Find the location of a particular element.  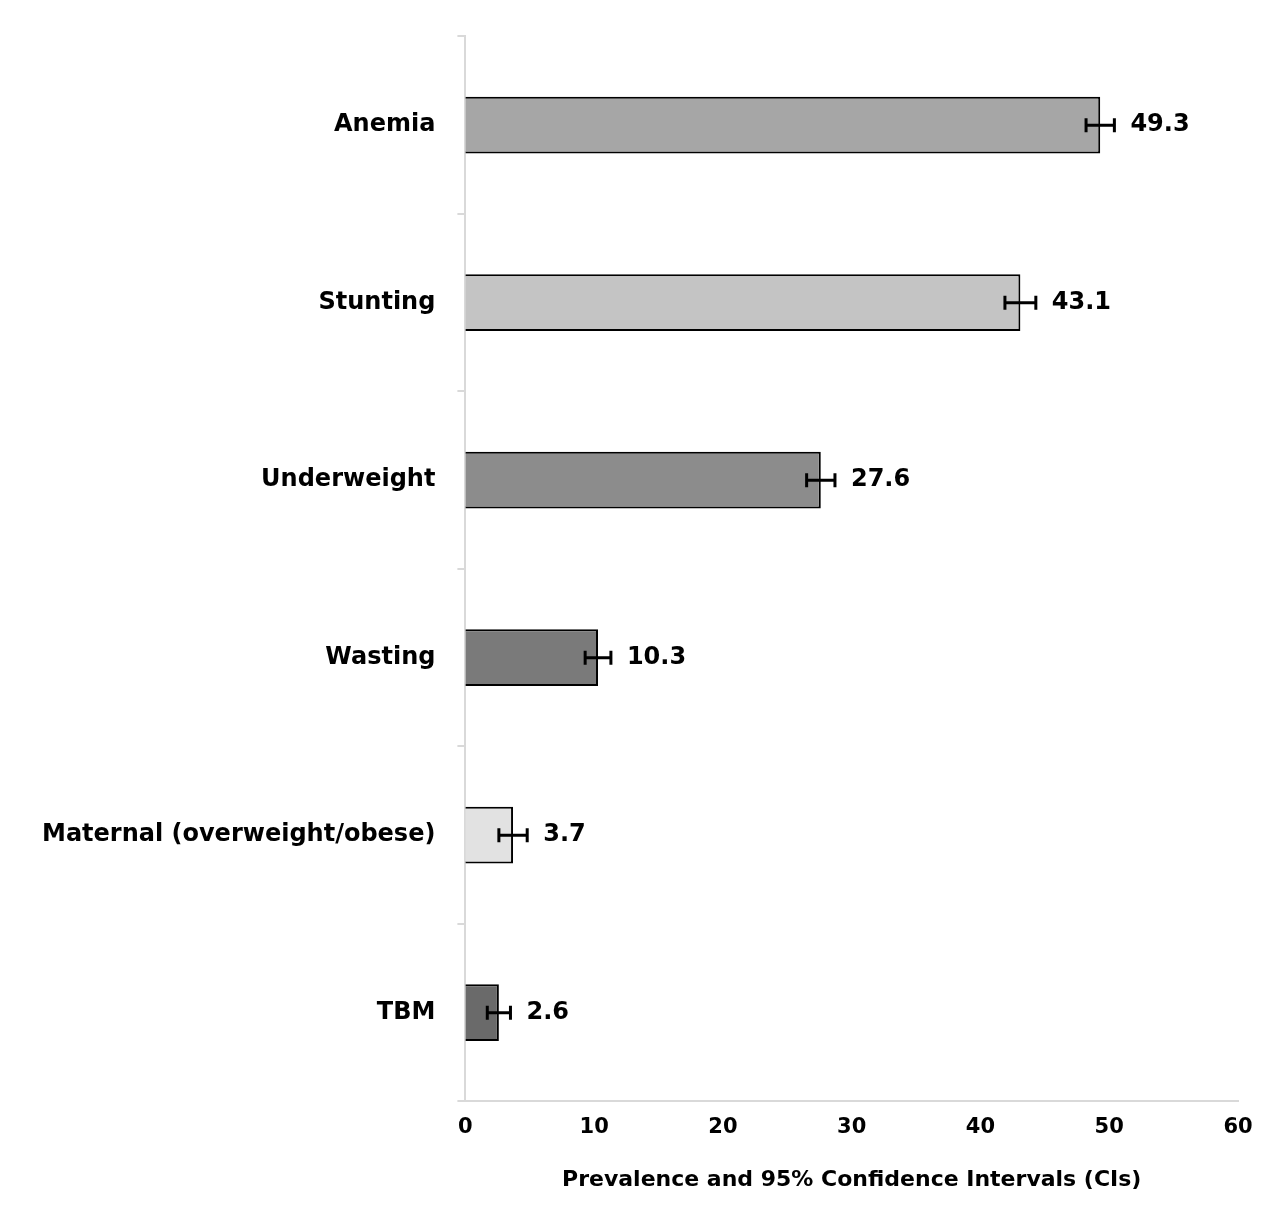

y-tick-label: Stunting is located at coordinates (377, 300).